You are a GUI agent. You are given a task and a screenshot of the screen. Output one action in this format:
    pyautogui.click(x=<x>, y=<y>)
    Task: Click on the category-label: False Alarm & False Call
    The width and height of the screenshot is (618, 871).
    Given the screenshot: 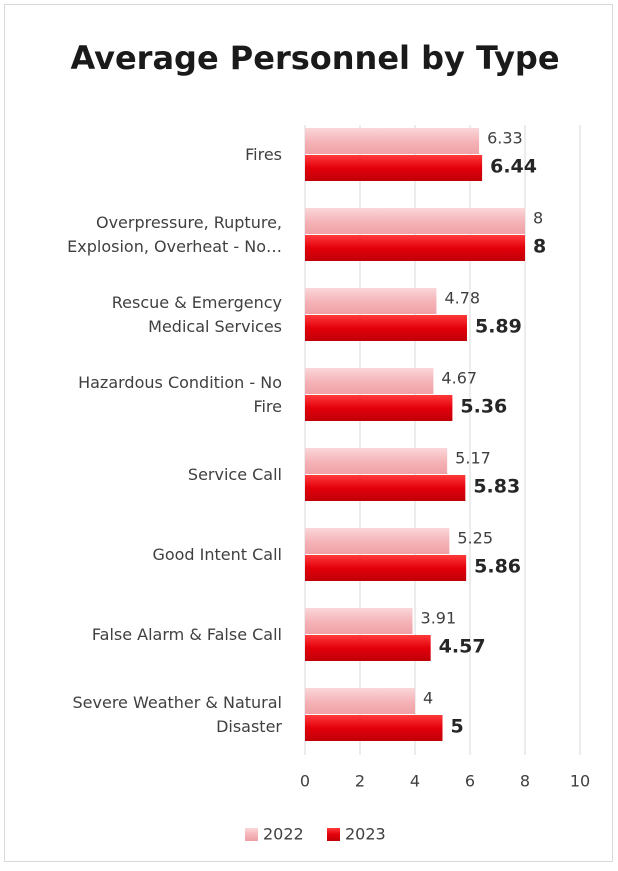 What is the action you would take?
    pyautogui.click(x=187, y=634)
    